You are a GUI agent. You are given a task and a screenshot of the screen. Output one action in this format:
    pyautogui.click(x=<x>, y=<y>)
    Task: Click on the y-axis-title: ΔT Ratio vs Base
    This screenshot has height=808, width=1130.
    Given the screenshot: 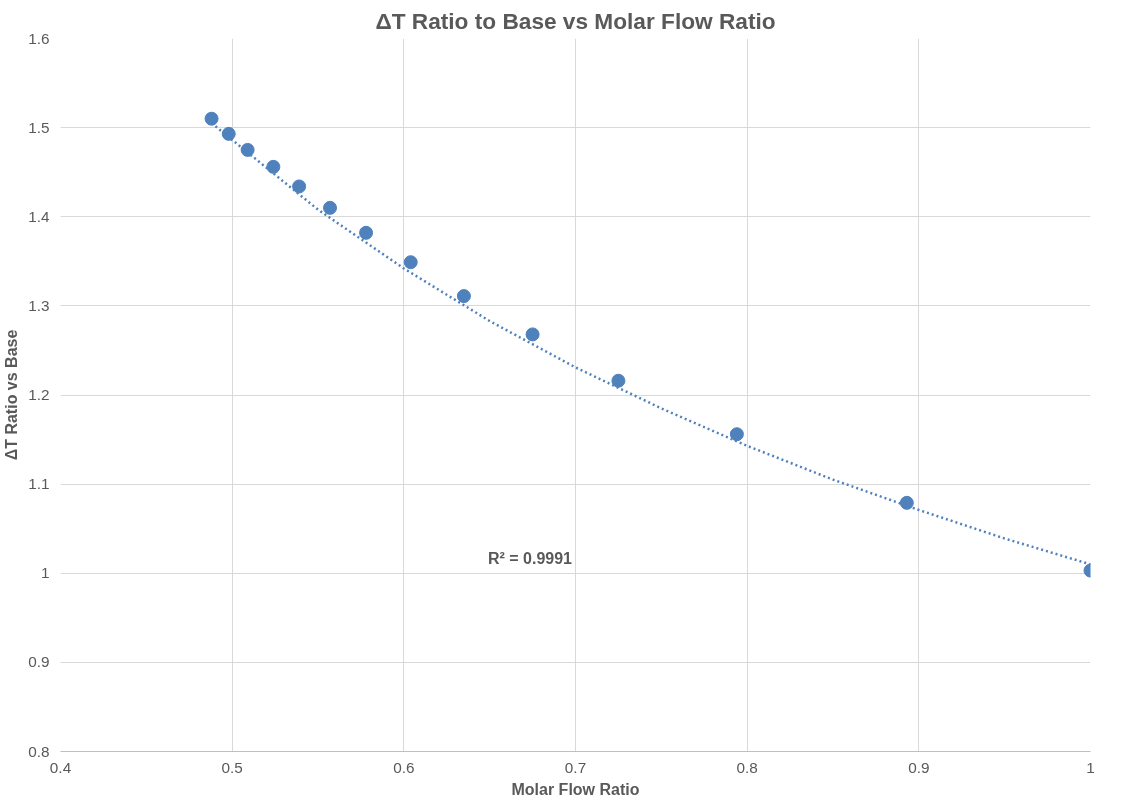 What is the action you would take?
    pyautogui.click(x=12, y=395)
    